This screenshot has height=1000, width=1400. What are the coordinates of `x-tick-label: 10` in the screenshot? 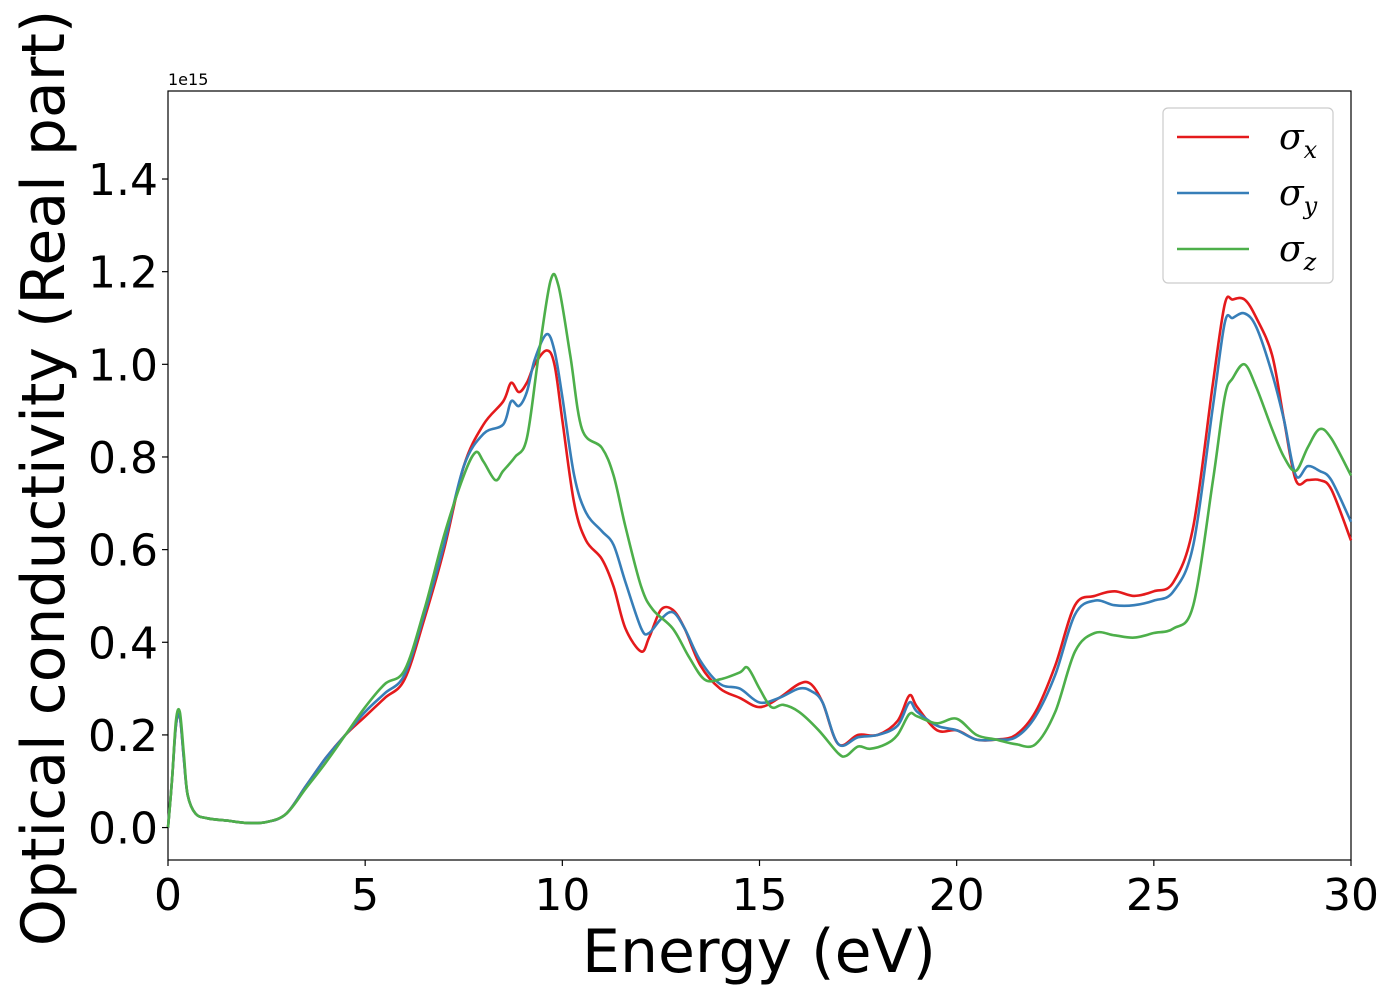 It's located at (562, 895).